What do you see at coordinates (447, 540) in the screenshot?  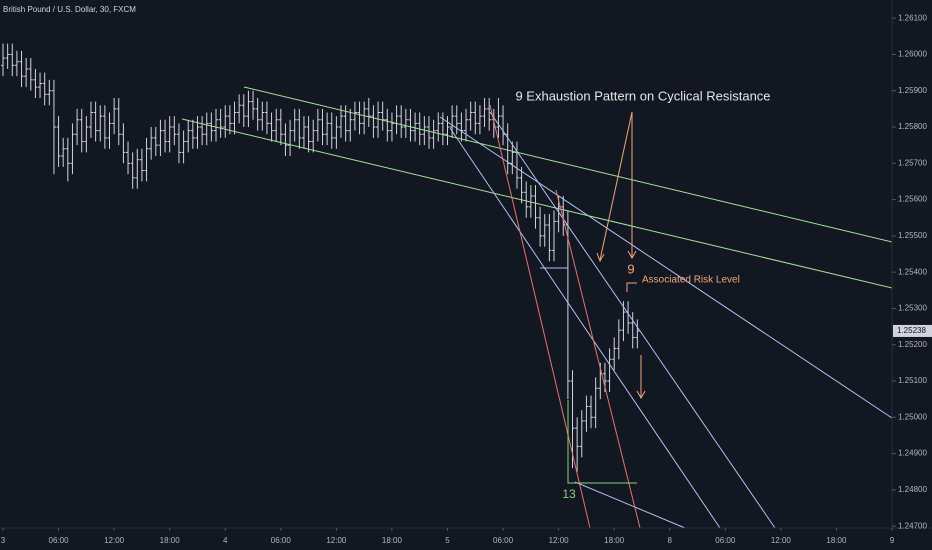 I see `x-tick-label: 5` at bounding box center [447, 540].